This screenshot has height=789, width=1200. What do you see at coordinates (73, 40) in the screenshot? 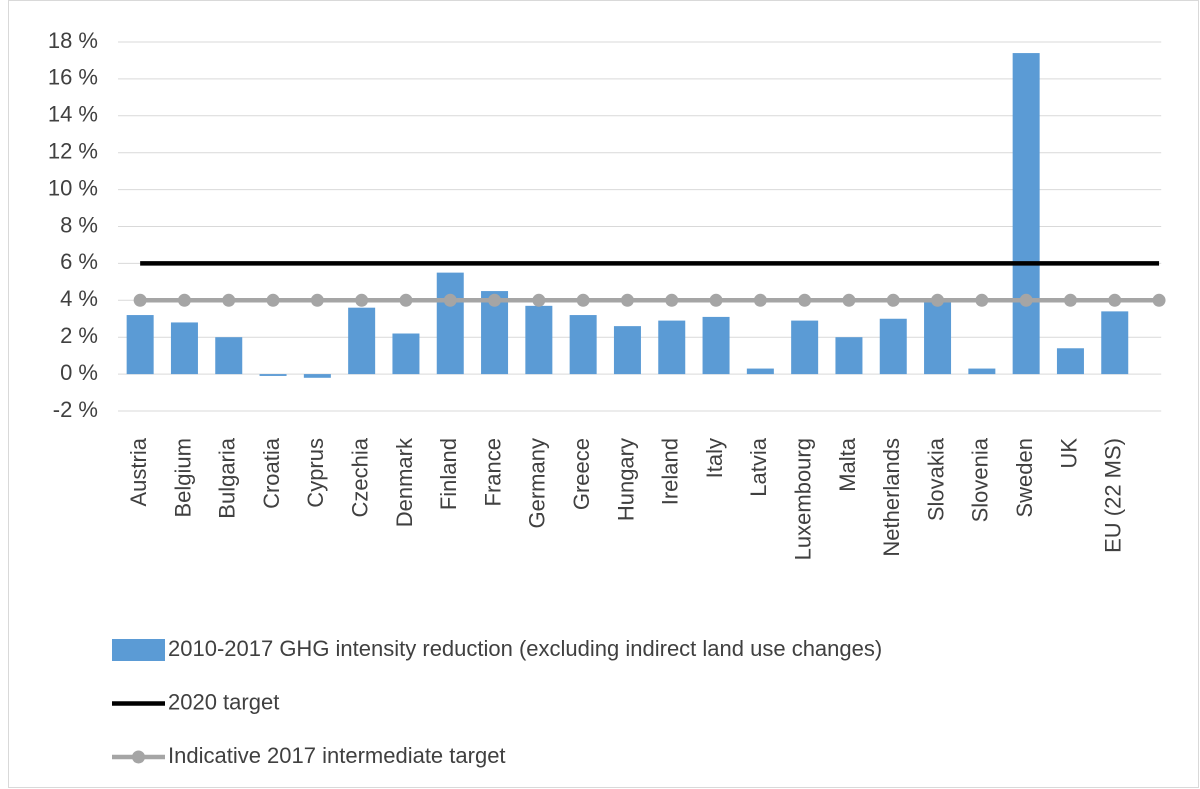
I see `y-tick-label: 18 %` at bounding box center [73, 40].